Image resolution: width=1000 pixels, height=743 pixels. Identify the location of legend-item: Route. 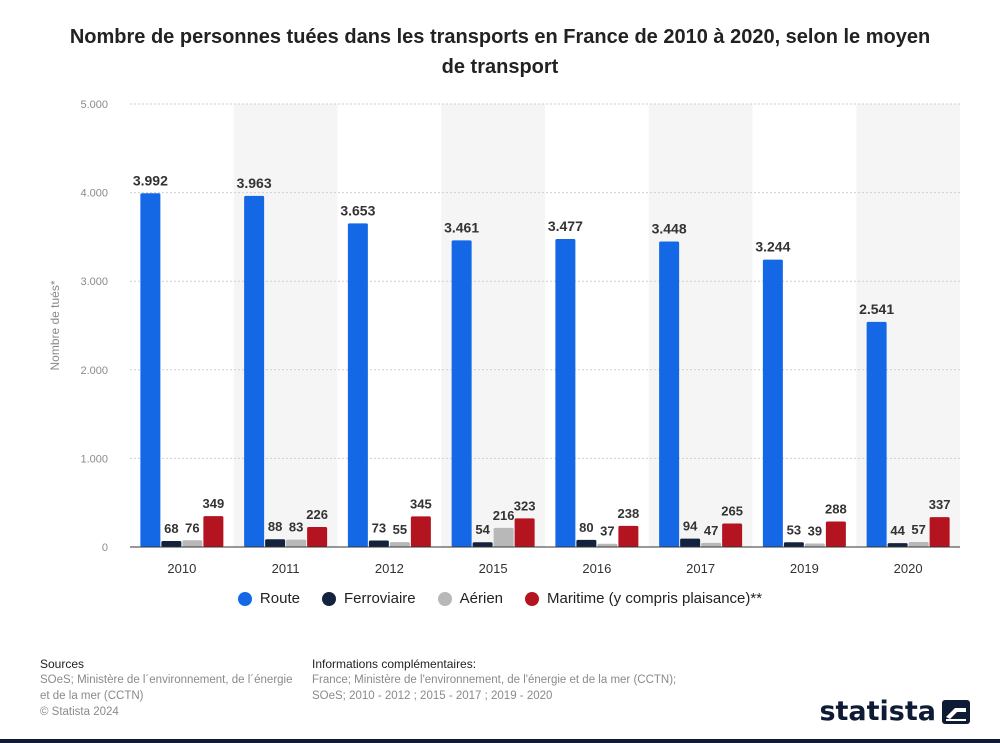
(268, 598).